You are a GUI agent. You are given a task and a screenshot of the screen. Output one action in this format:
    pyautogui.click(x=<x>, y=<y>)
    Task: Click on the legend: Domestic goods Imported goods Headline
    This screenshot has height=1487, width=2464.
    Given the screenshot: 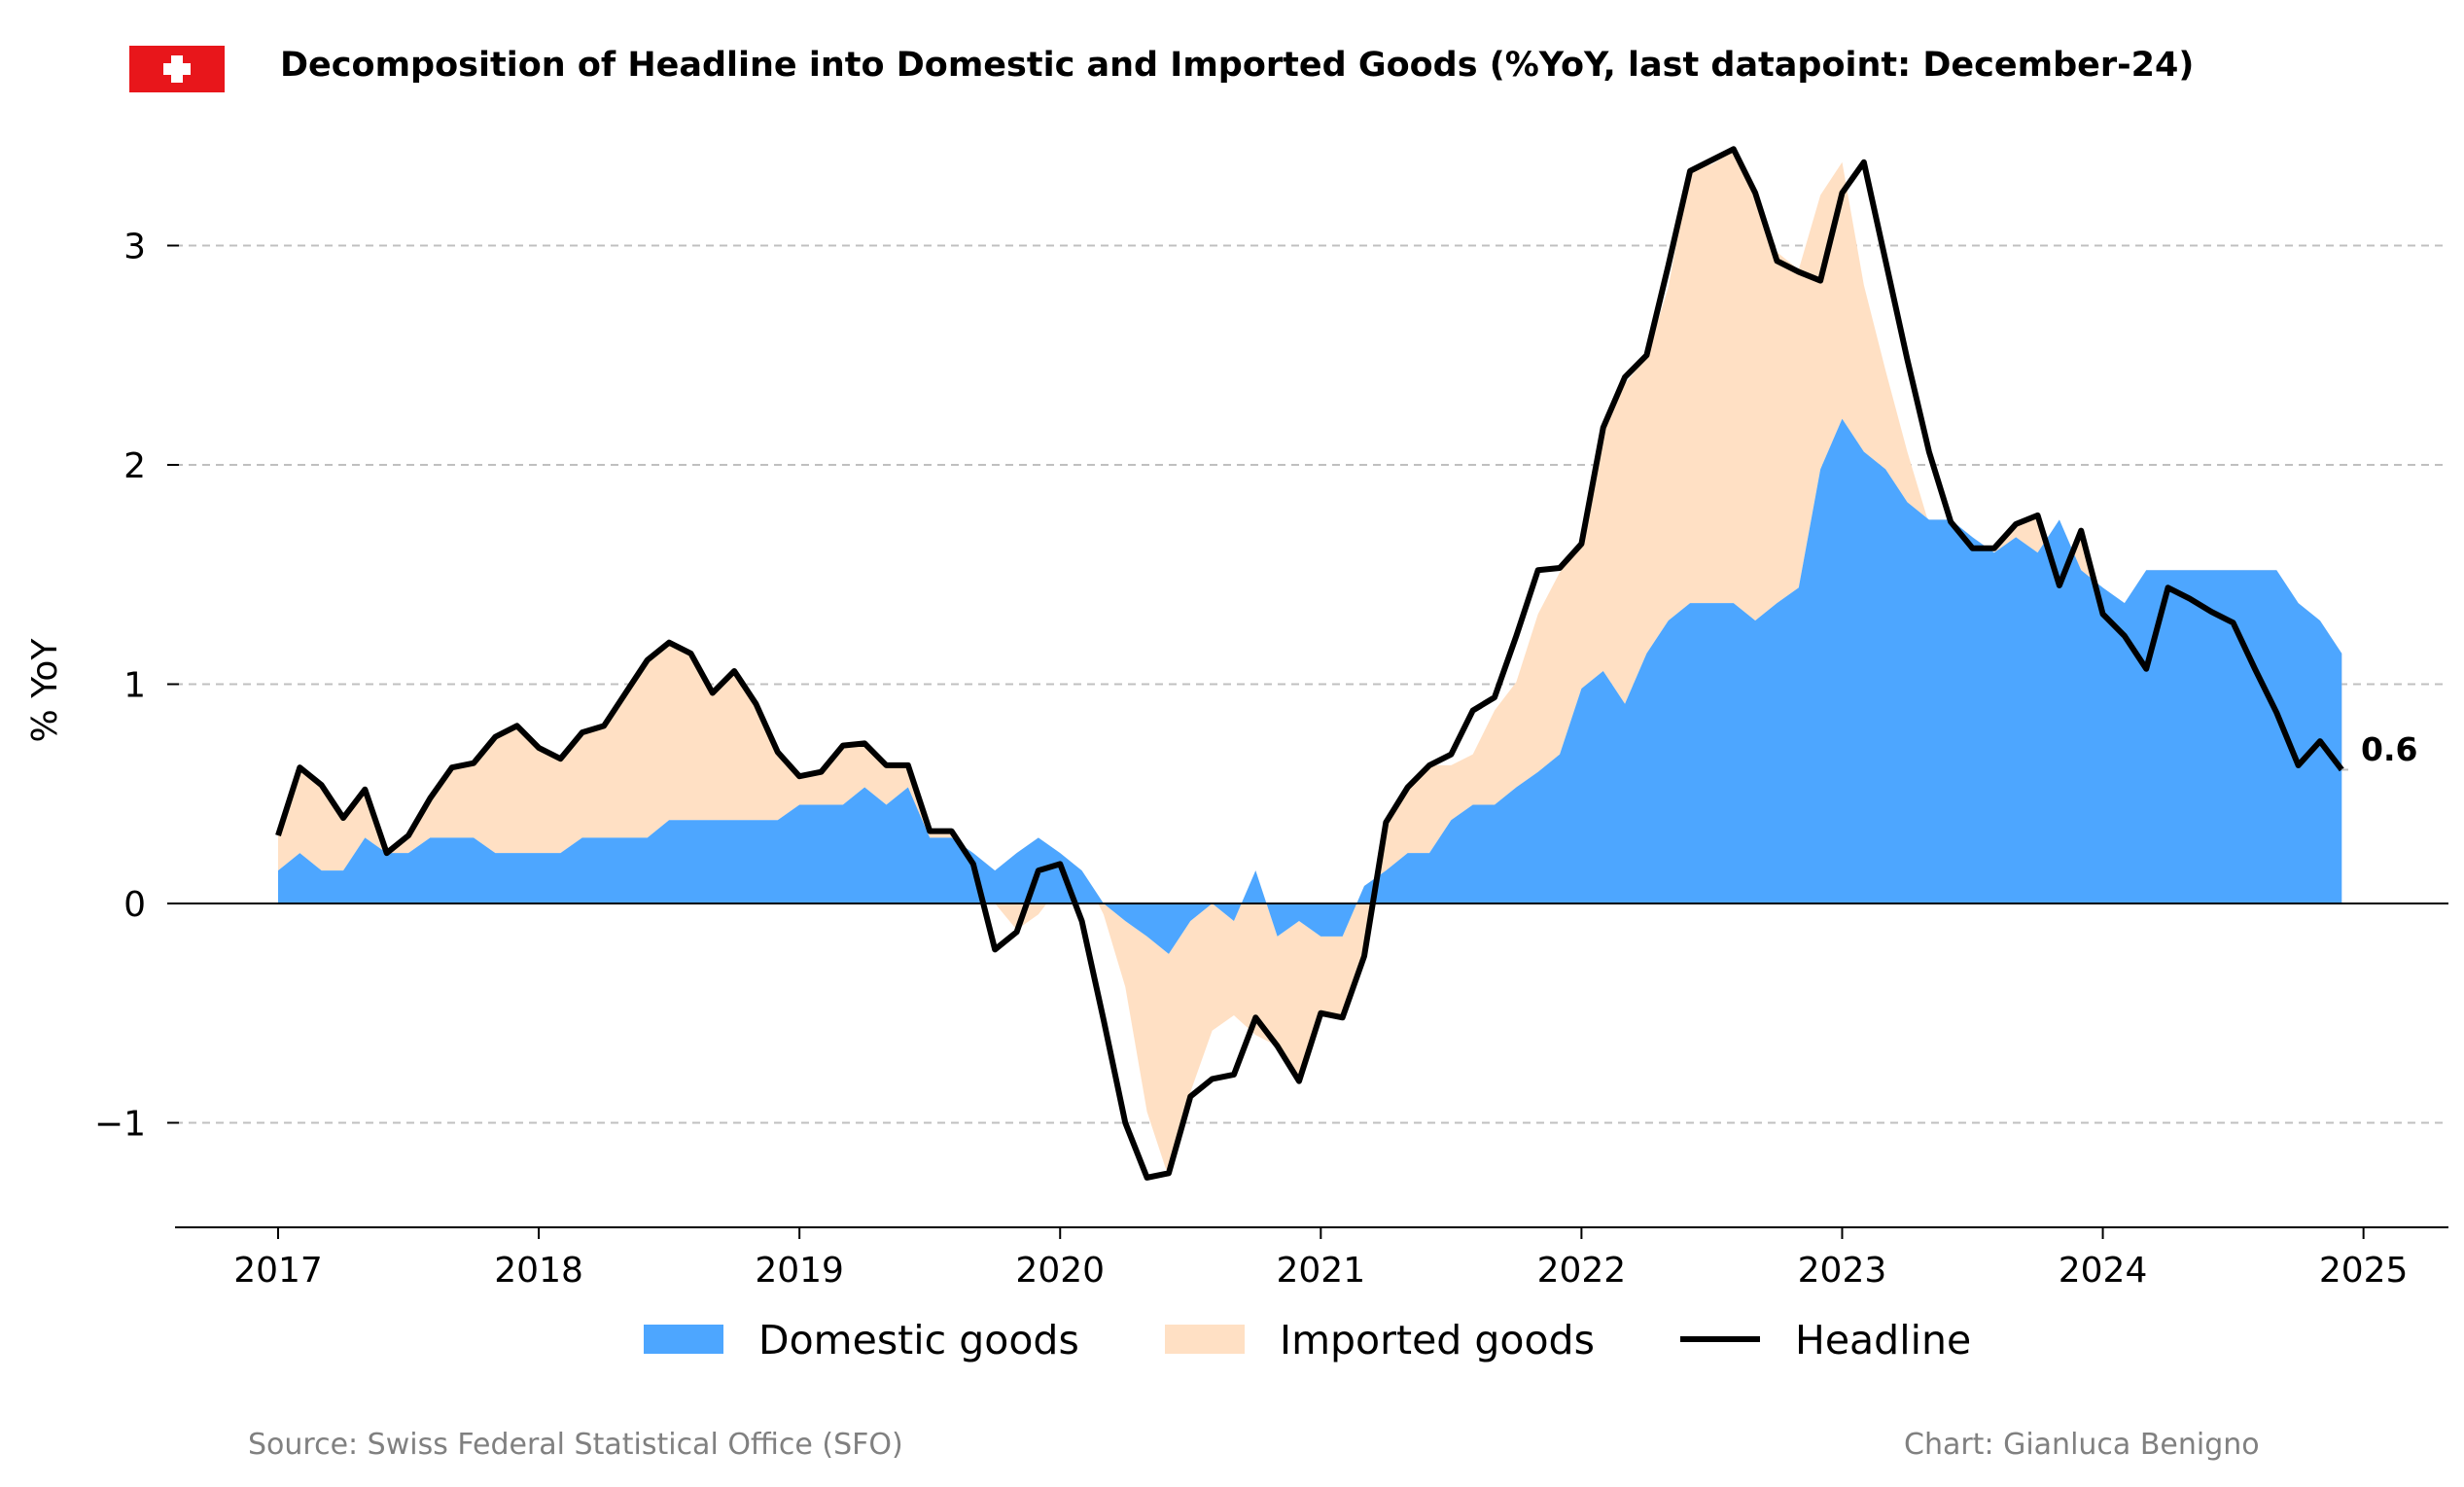 What is the action you would take?
    pyautogui.click(x=1307, y=1340)
    